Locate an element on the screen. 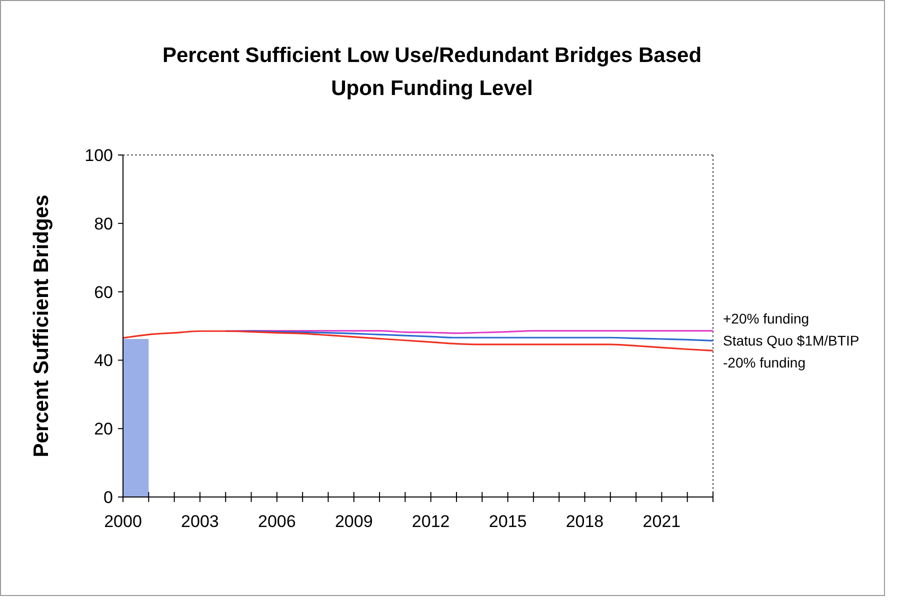 The image size is (904, 603). y-tick-label: 0 is located at coordinates (108, 497).